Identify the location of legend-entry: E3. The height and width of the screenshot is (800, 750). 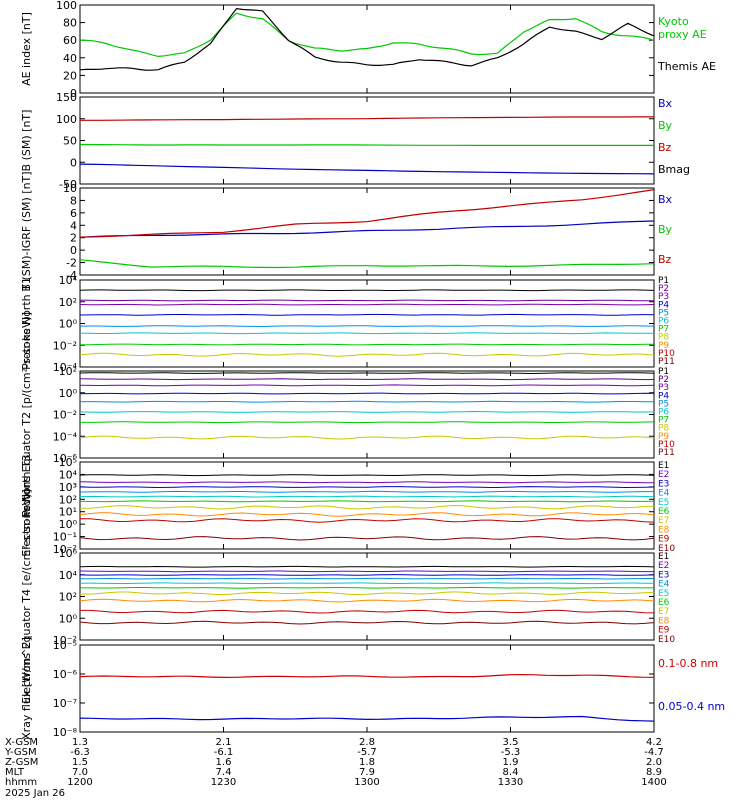
(663, 484).